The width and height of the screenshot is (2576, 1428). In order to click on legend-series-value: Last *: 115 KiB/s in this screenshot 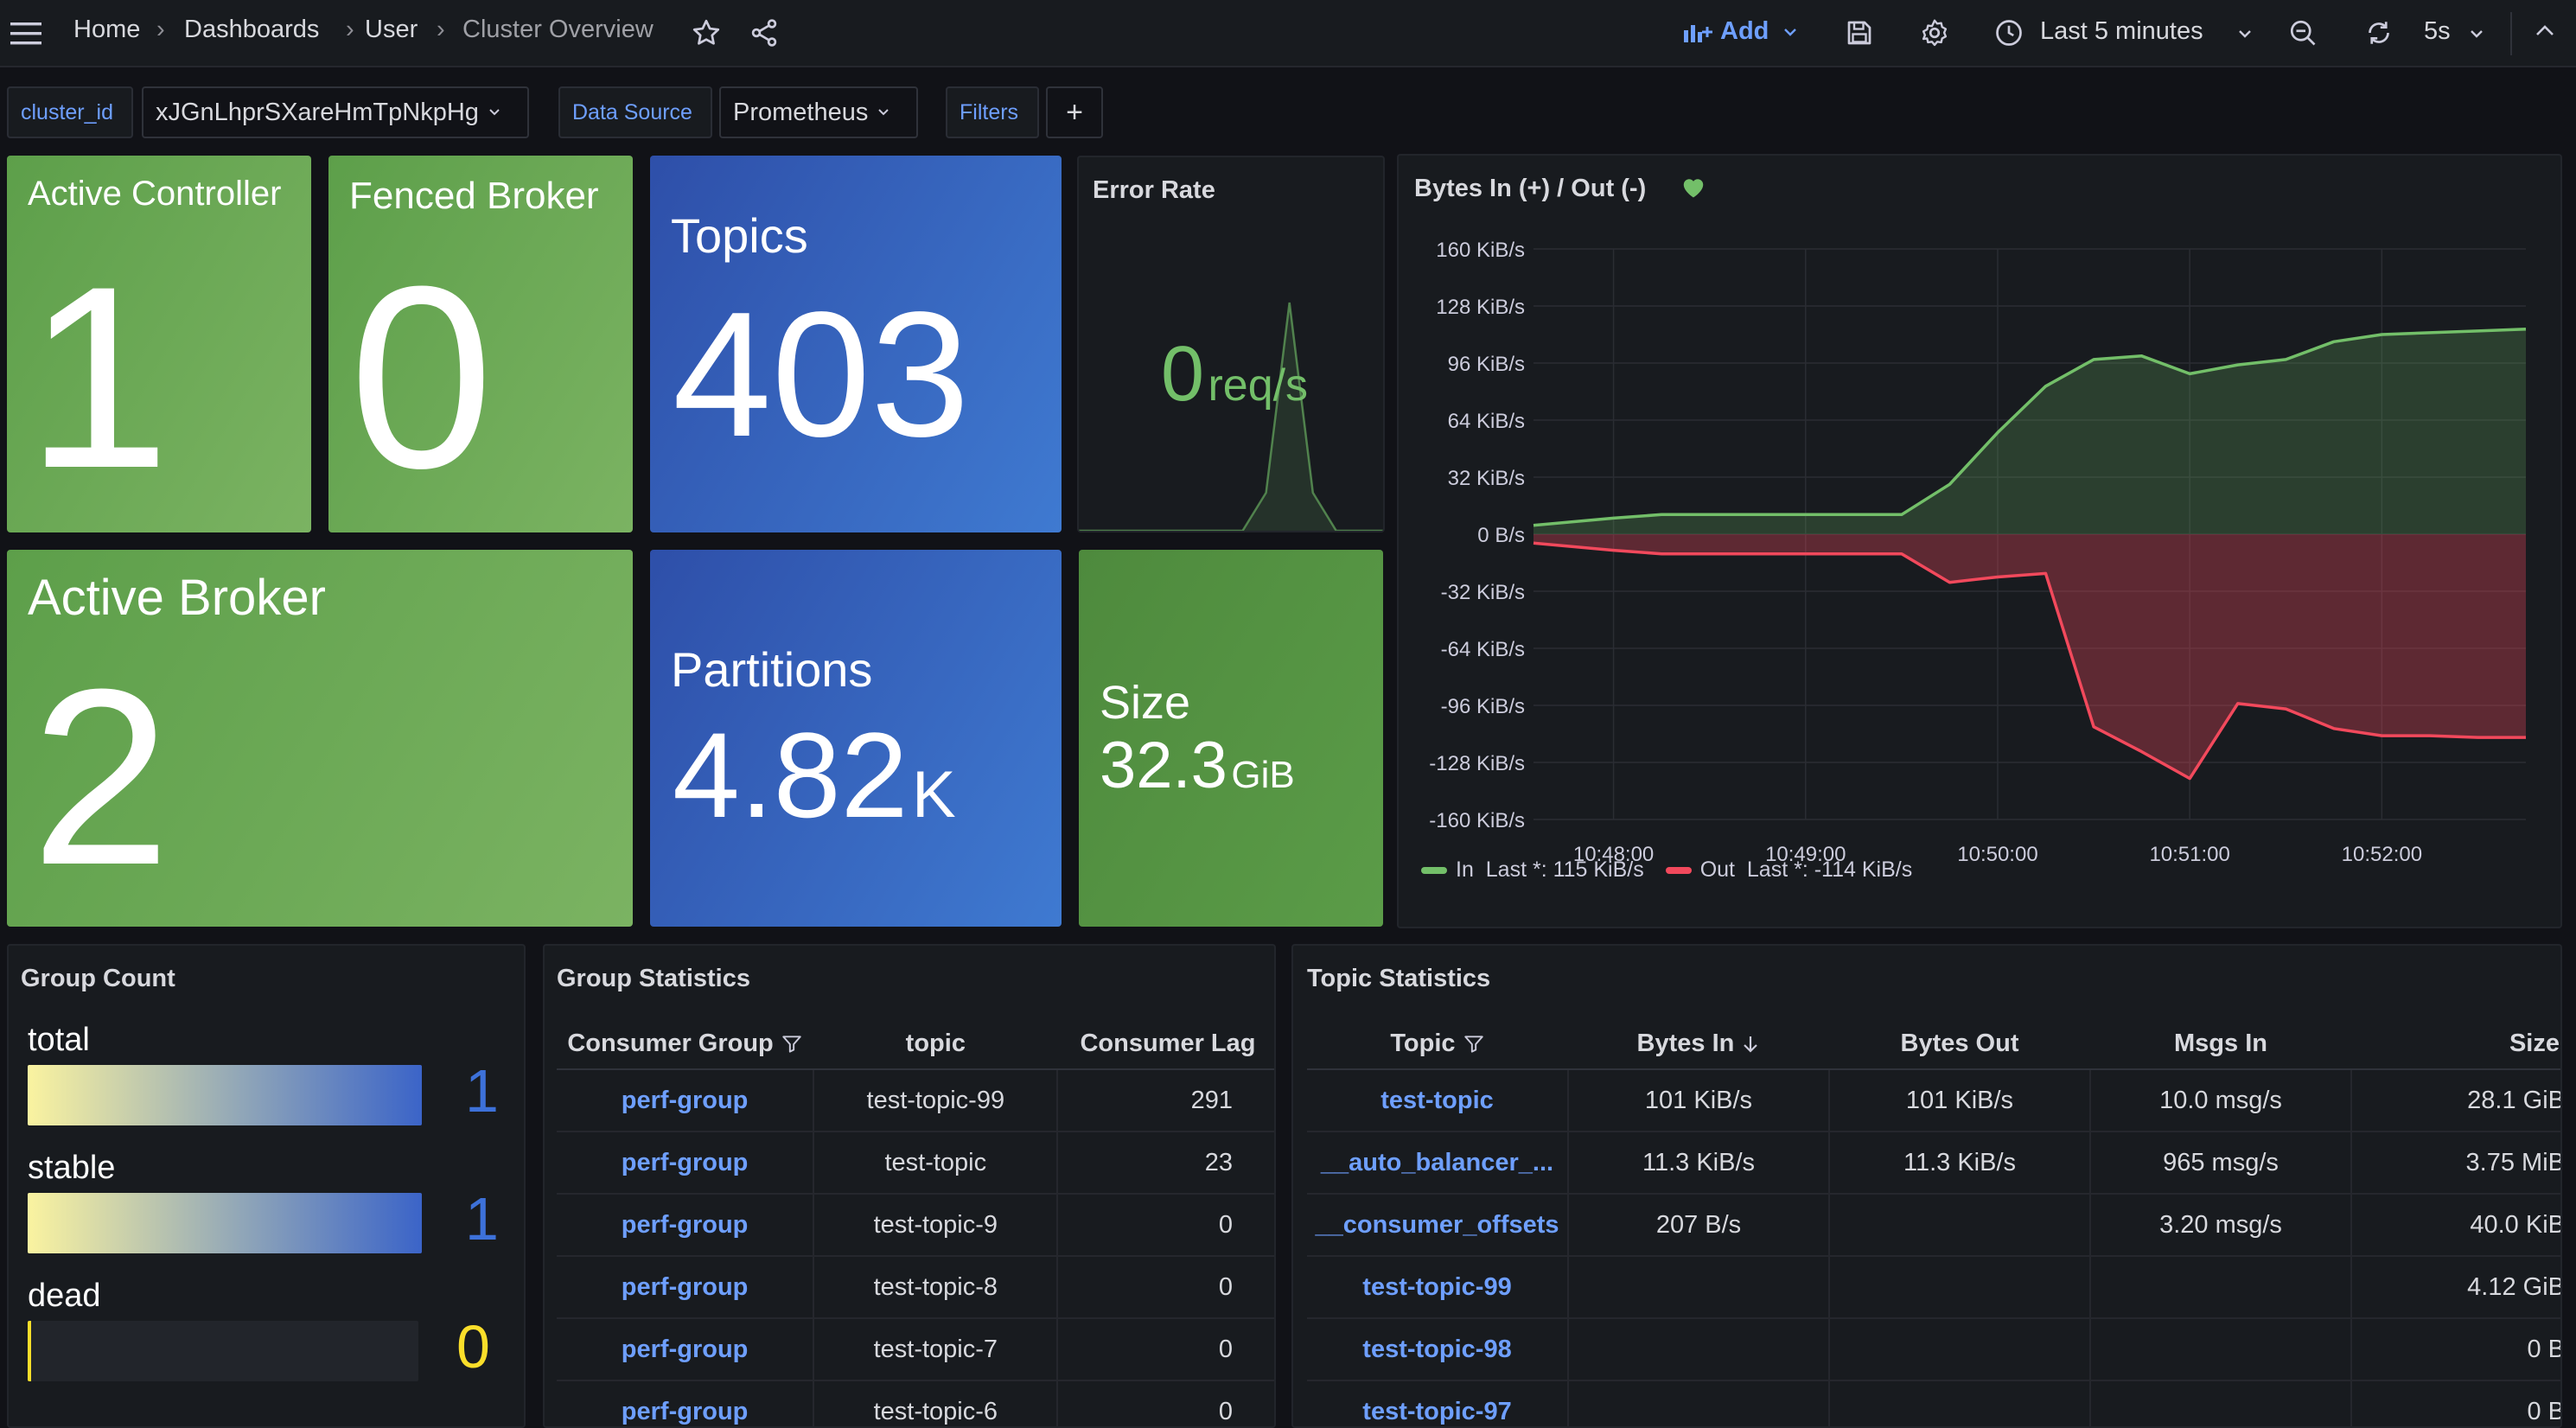, I will do `click(1565, 870)`.